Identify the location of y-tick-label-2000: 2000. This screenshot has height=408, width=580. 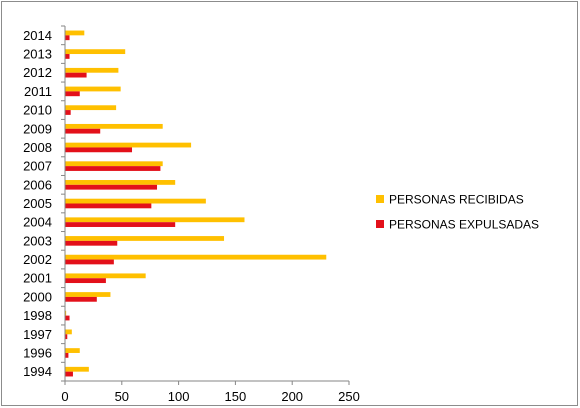
(37, 296).